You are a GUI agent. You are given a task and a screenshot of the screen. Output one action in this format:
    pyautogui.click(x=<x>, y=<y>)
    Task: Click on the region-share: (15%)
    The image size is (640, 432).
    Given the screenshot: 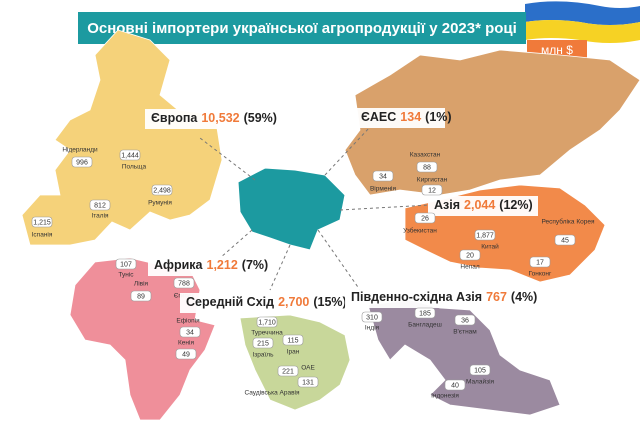 What is the action you would take?
    pyautogui.click(x=329, y=302)
    